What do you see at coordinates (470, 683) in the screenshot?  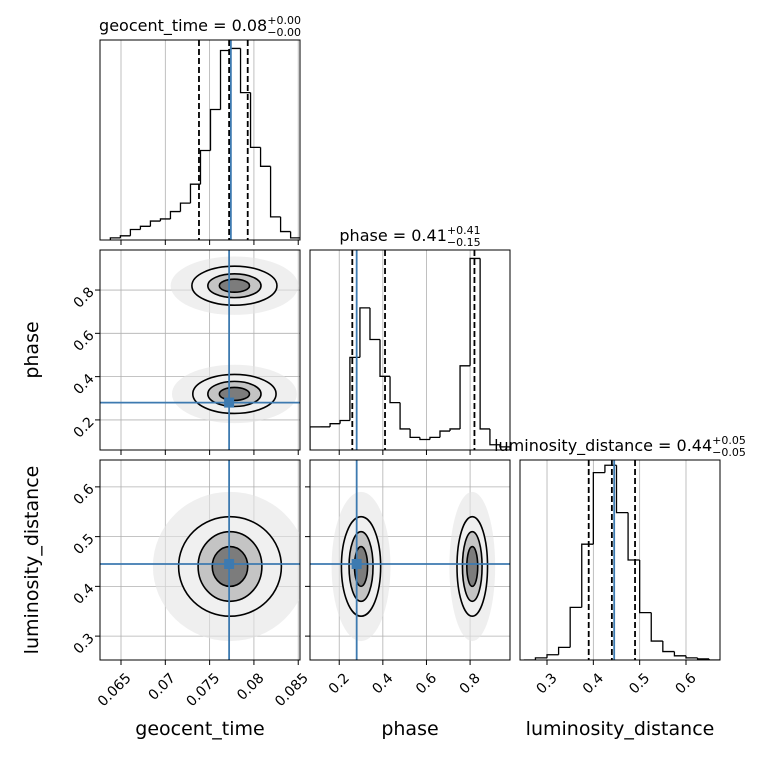 I see `x-tick-label: 0.8` at bounding box center [470, 683].